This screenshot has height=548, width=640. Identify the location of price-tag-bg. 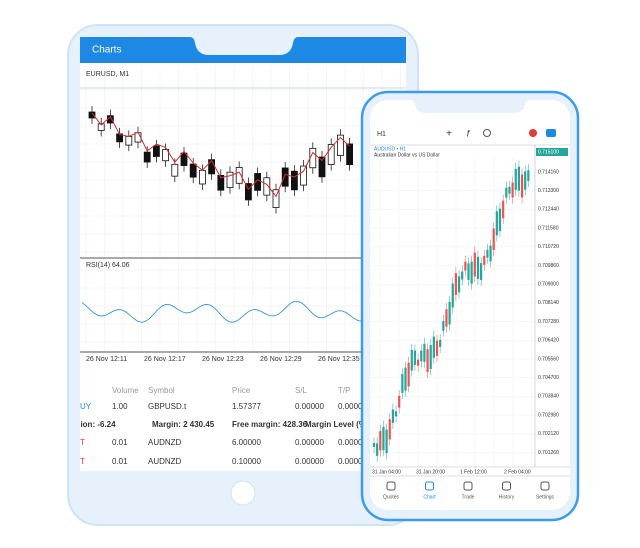
(552, 152).